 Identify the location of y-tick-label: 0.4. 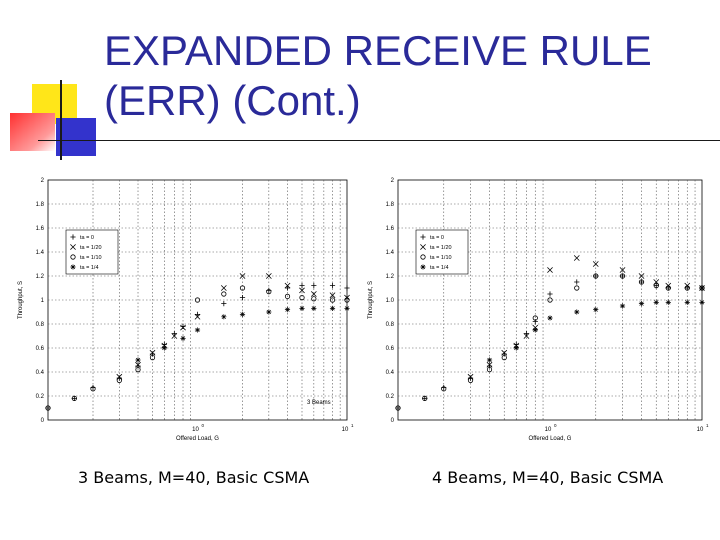
(390, 373).